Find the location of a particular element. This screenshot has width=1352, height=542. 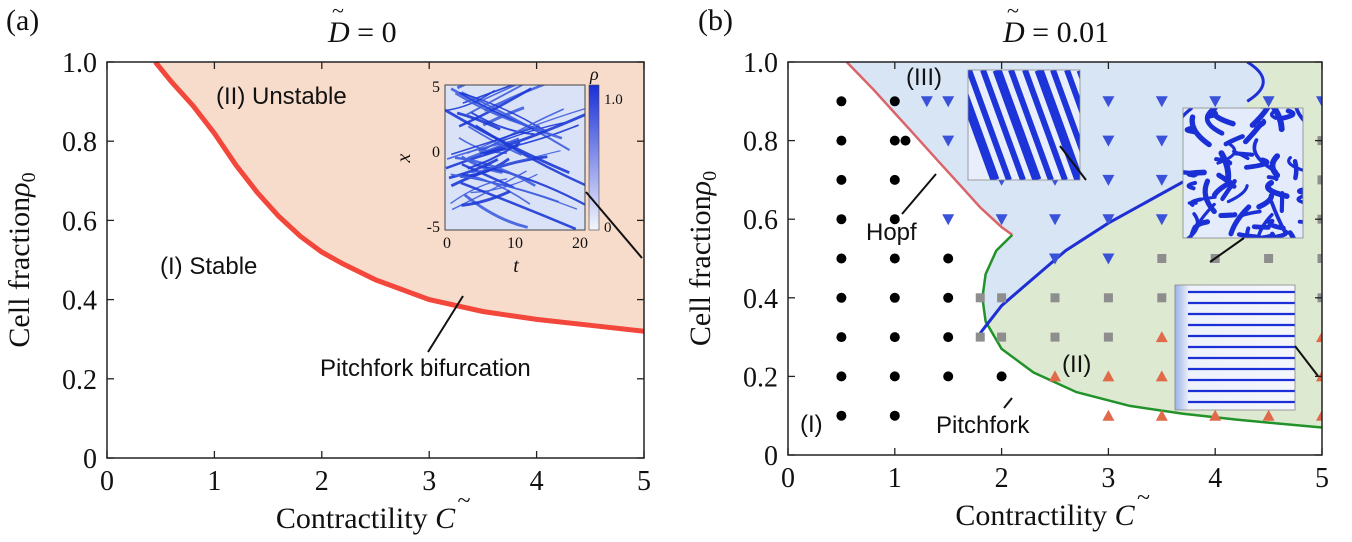

inset-labyrinth is located at coordinates (1243, 185).